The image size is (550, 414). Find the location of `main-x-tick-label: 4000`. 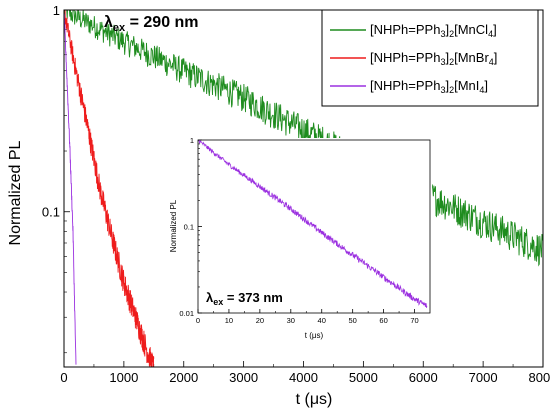

main-x-tick-label: 4000 is located at coordinates (303, 377).